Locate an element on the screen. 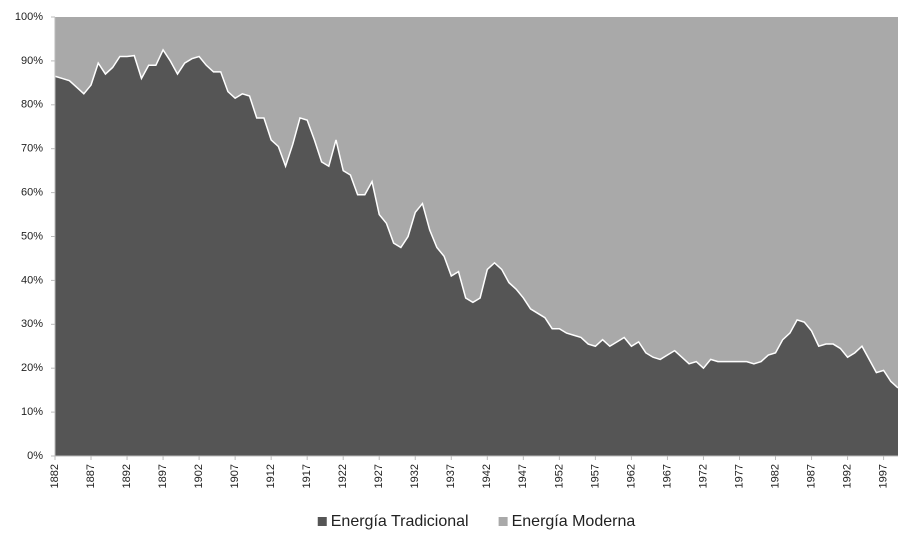 The image size is (900, 534). x-tick-label: 1977 is located at coordinates (739, 476).